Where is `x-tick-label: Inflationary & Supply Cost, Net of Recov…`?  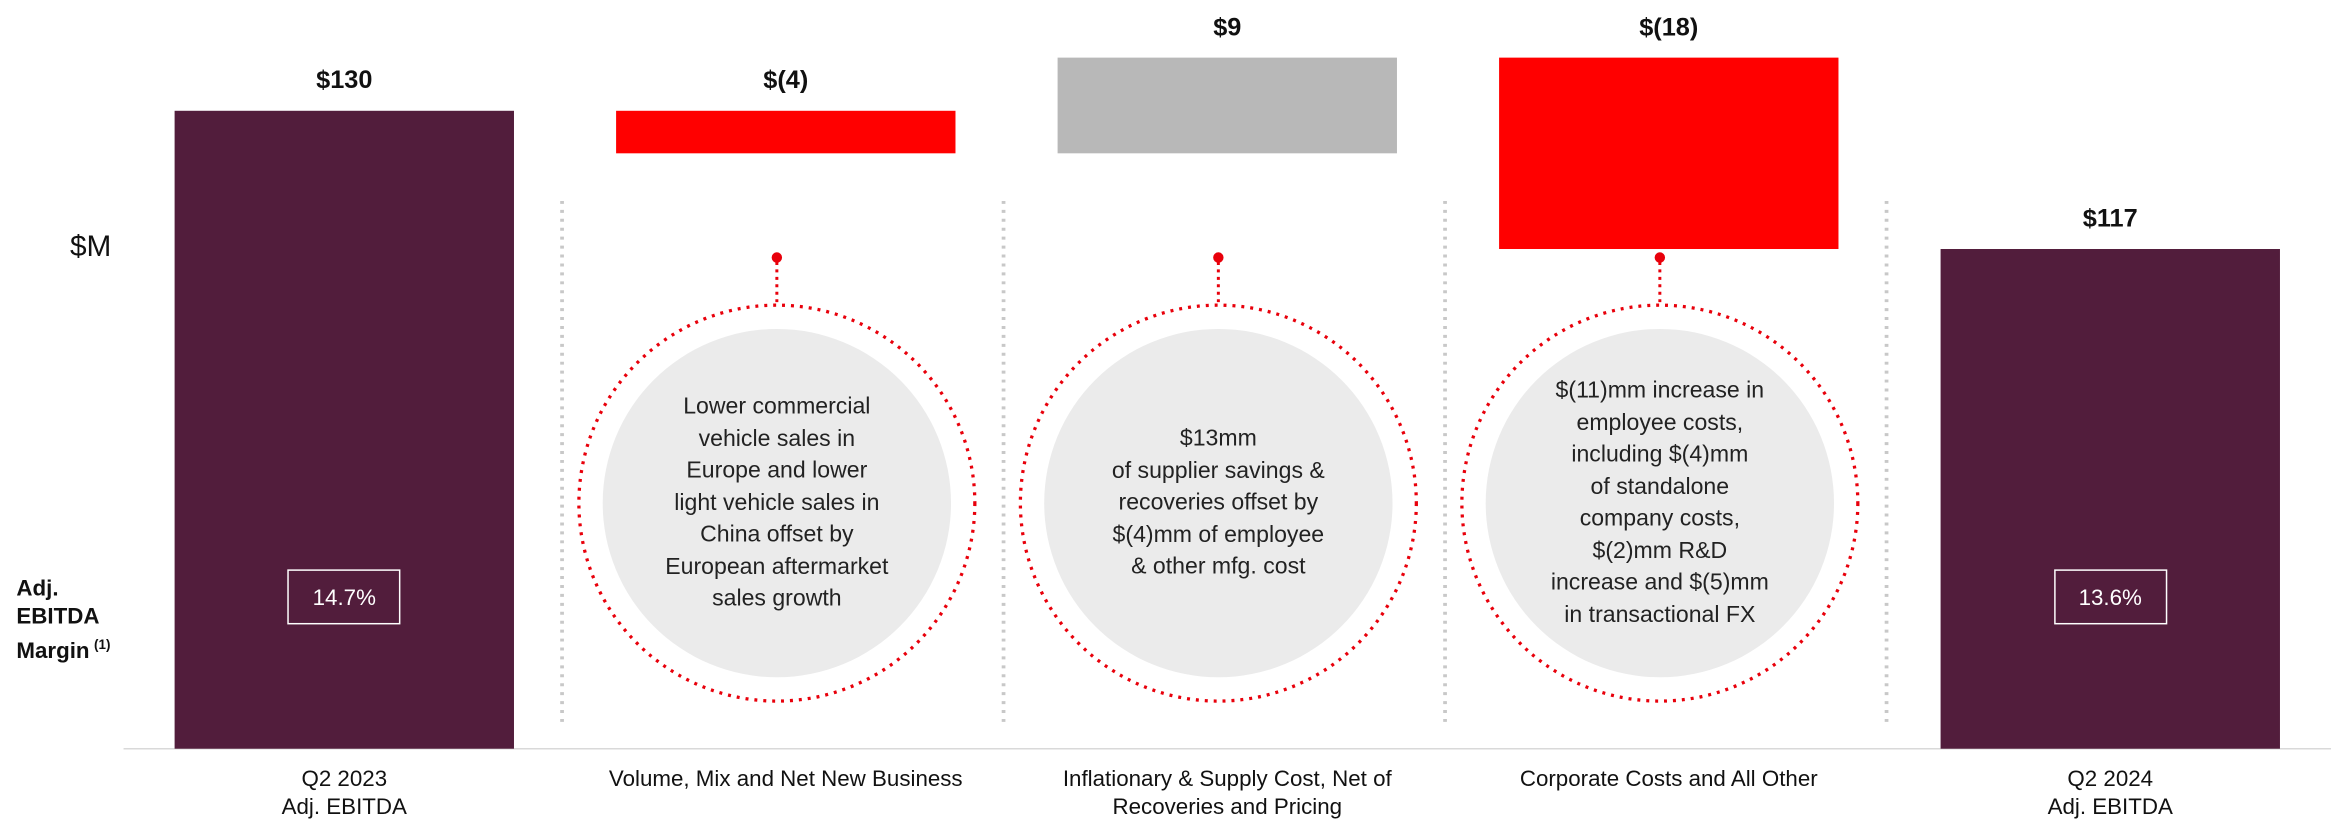
x-tick-label: Inflationary & Supply Cost, Net of Recov… is located at coordinates (1227, 793).